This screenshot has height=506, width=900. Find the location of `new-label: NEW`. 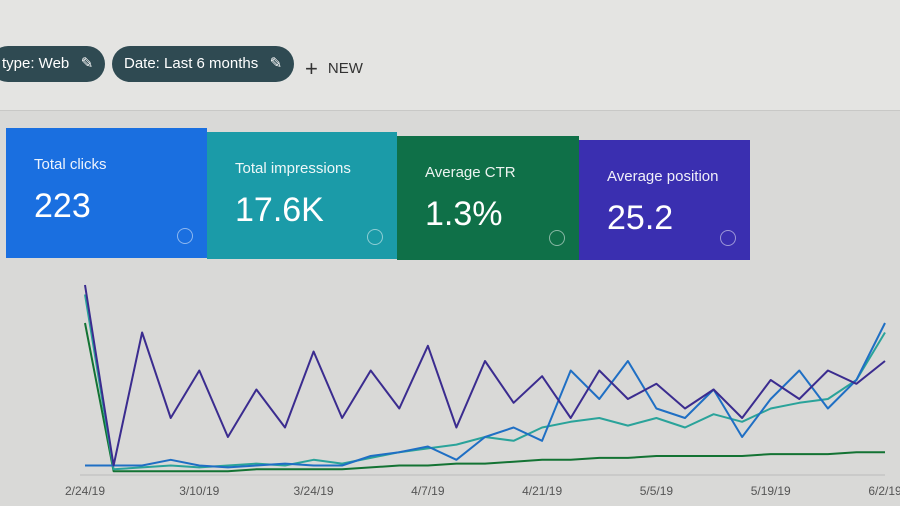

new-label: NEW is located at coordinates (345, 68).